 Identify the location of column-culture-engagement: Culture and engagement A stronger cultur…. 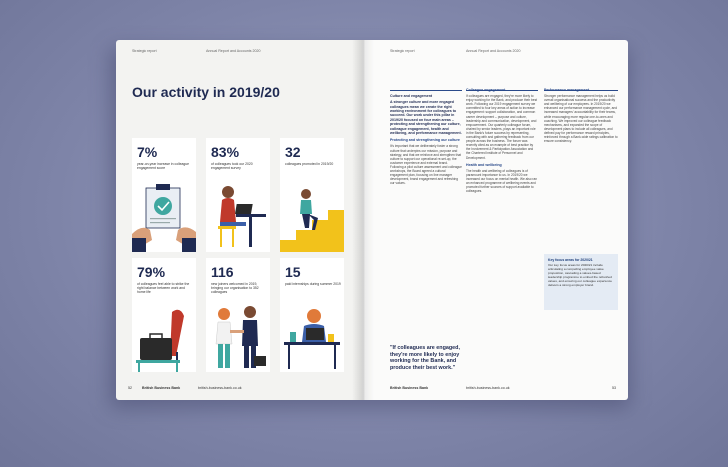
(426, 141).